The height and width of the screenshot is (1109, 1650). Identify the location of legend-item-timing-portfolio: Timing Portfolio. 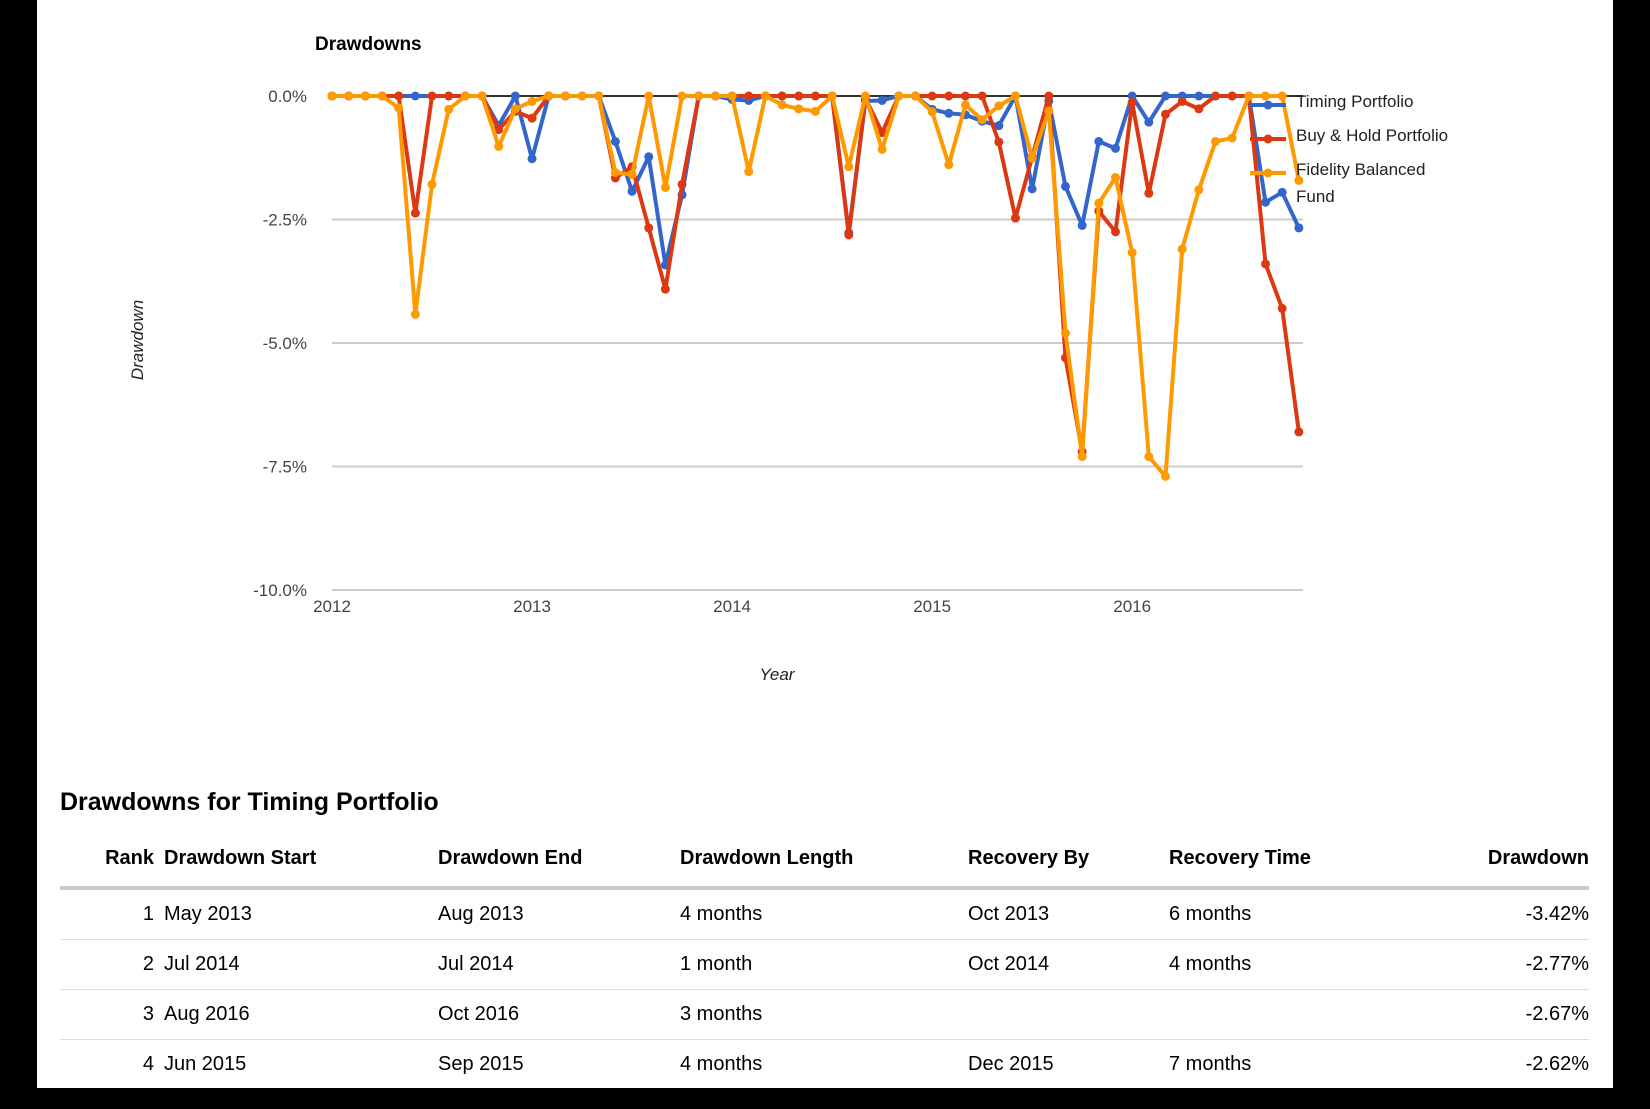
(1370, 101).